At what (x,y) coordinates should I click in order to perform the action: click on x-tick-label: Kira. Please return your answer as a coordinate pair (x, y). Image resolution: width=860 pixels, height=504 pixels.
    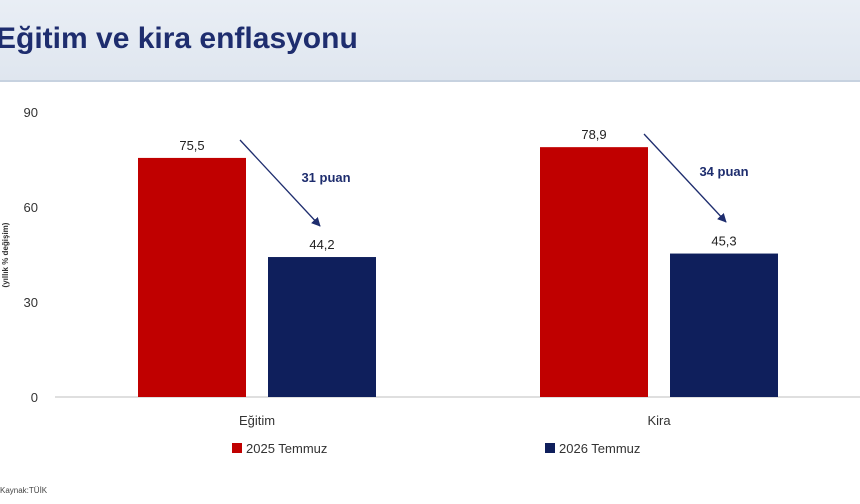
    Looking at the image, I should click on (659, 420).